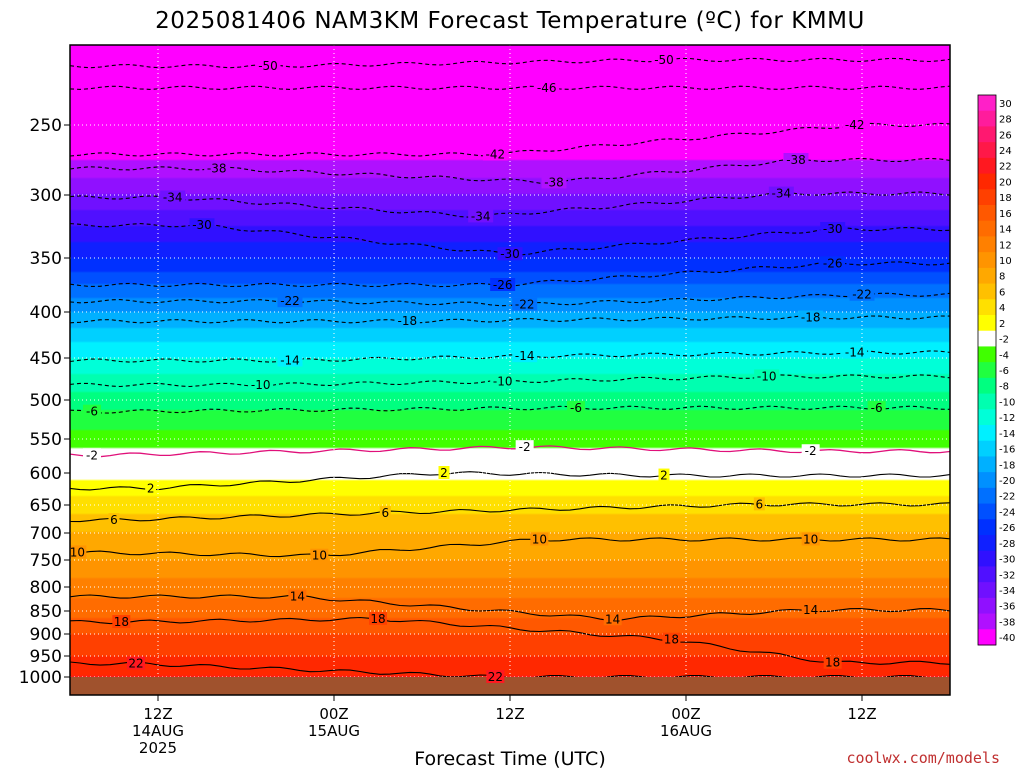  I want to click on y-tick-label: 450, so click(46, 359).